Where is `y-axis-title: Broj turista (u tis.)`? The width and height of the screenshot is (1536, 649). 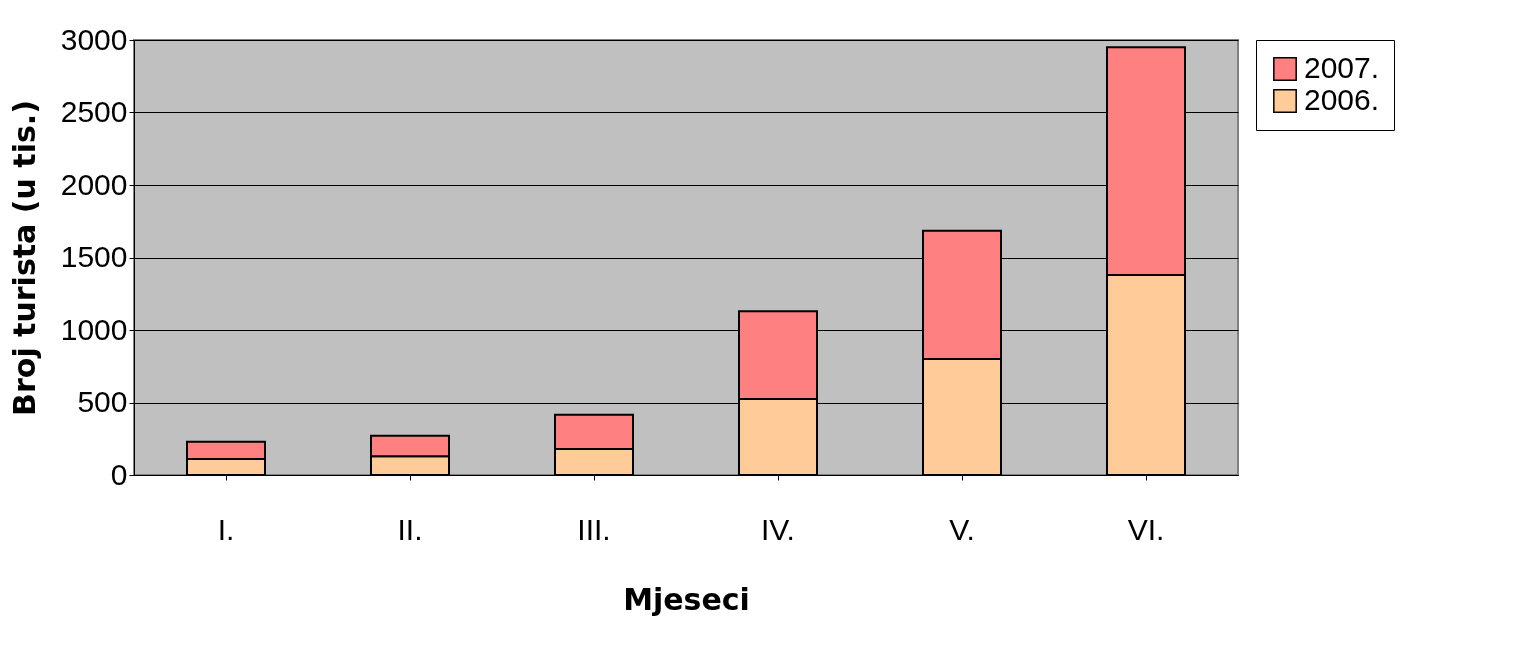
y-axis-title: Broj turista (u tis.) is located at coordinates (24, 258).